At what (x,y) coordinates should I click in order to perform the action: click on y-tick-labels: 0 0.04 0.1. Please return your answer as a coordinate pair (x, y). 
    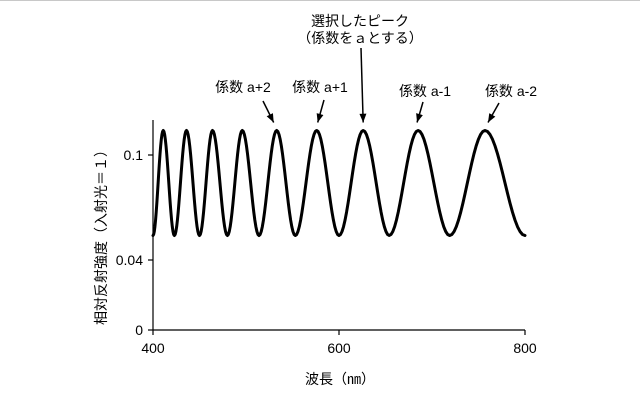
    Looking at the image, I should click on (129, 242).